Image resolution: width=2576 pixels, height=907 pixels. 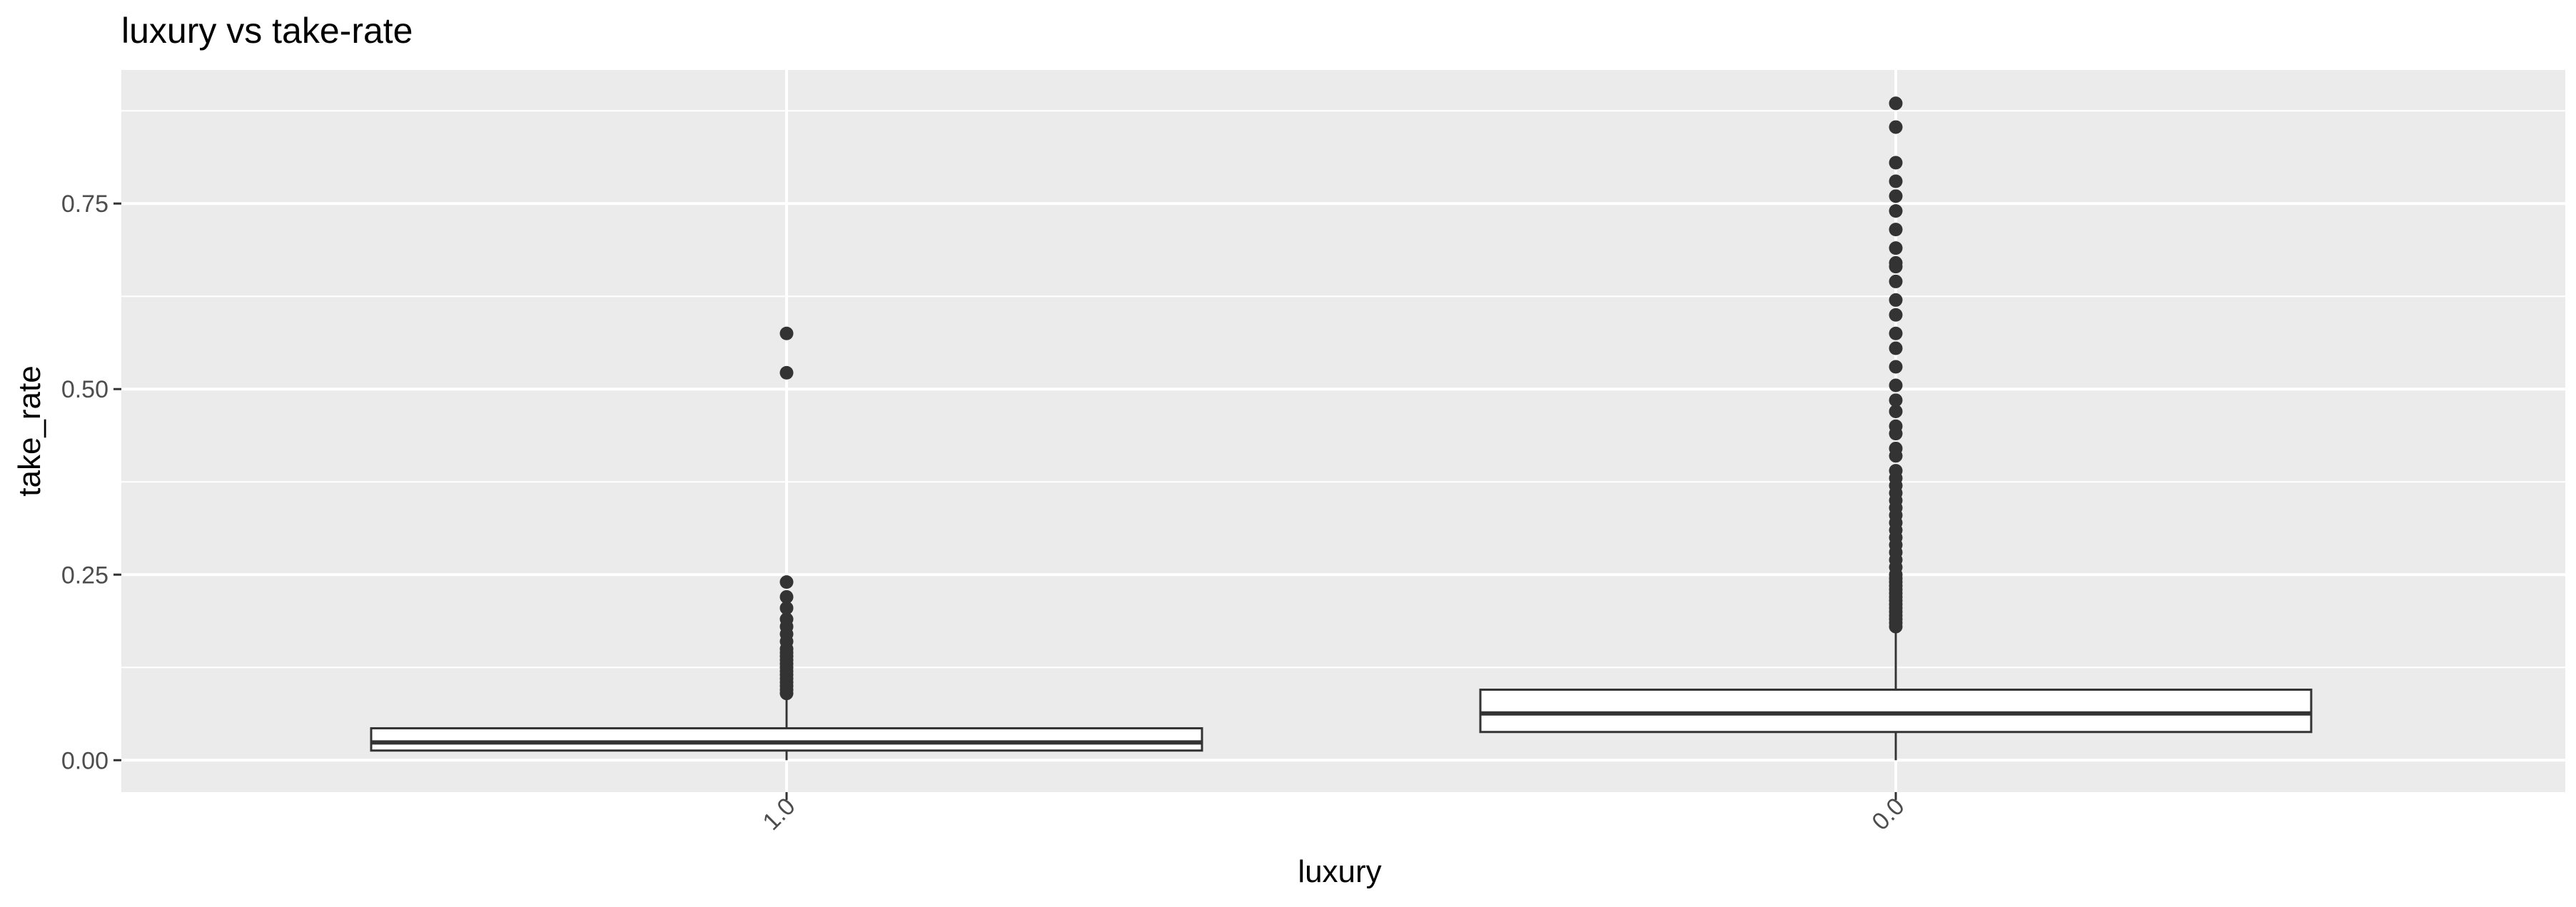 I want to click on x-tick-label: 0.0, so click(x=1888, y=814).